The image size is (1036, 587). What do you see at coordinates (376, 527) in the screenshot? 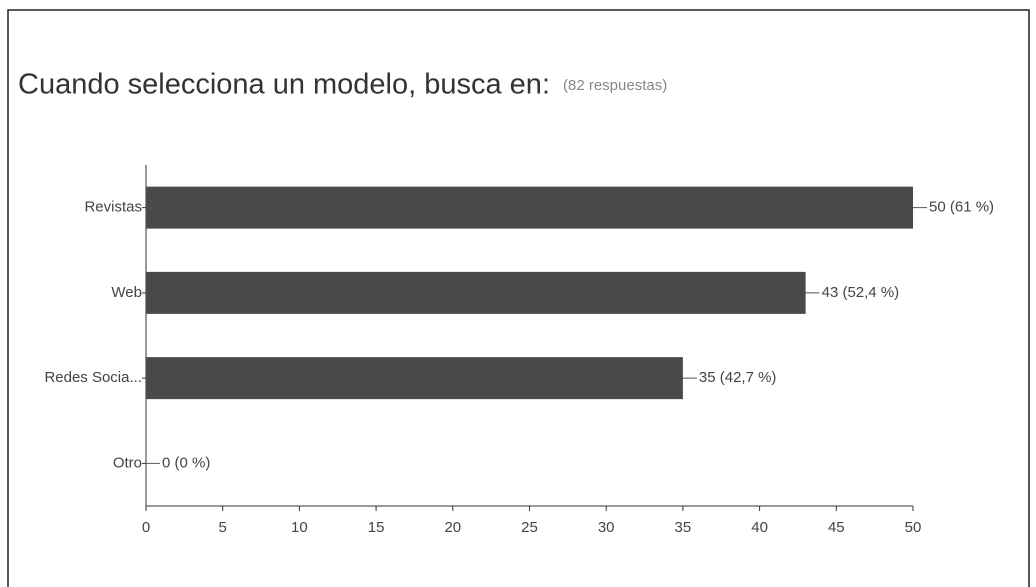
I see `x-tick-label: 15` at bounding box center [376, 527].